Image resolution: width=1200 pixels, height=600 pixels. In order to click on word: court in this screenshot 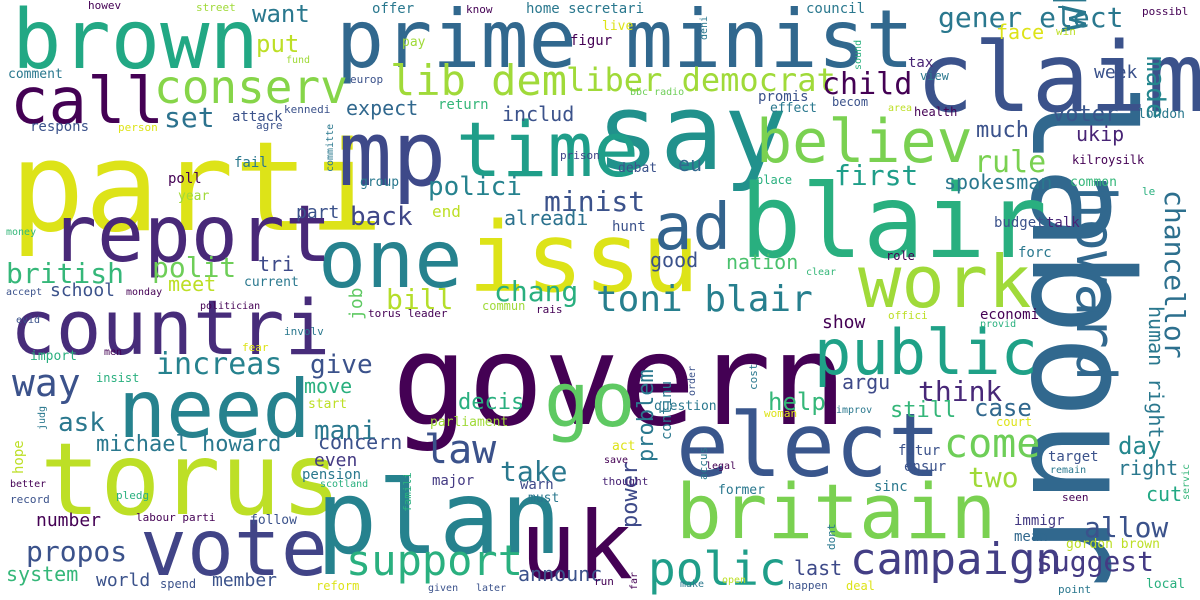, I will do `click(1014, 422)`.